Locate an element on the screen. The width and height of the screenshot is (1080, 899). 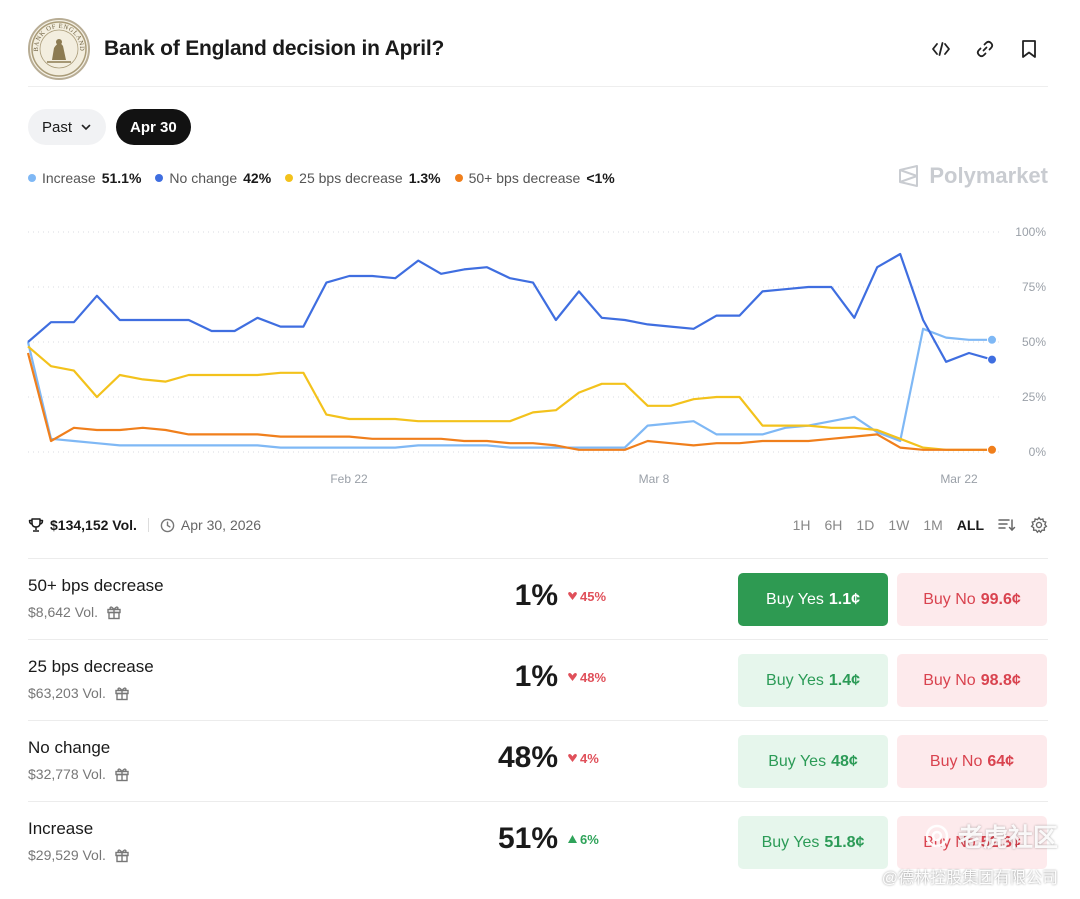
end-date: Apr 30, 2026 is located at coordinates (221, 525).